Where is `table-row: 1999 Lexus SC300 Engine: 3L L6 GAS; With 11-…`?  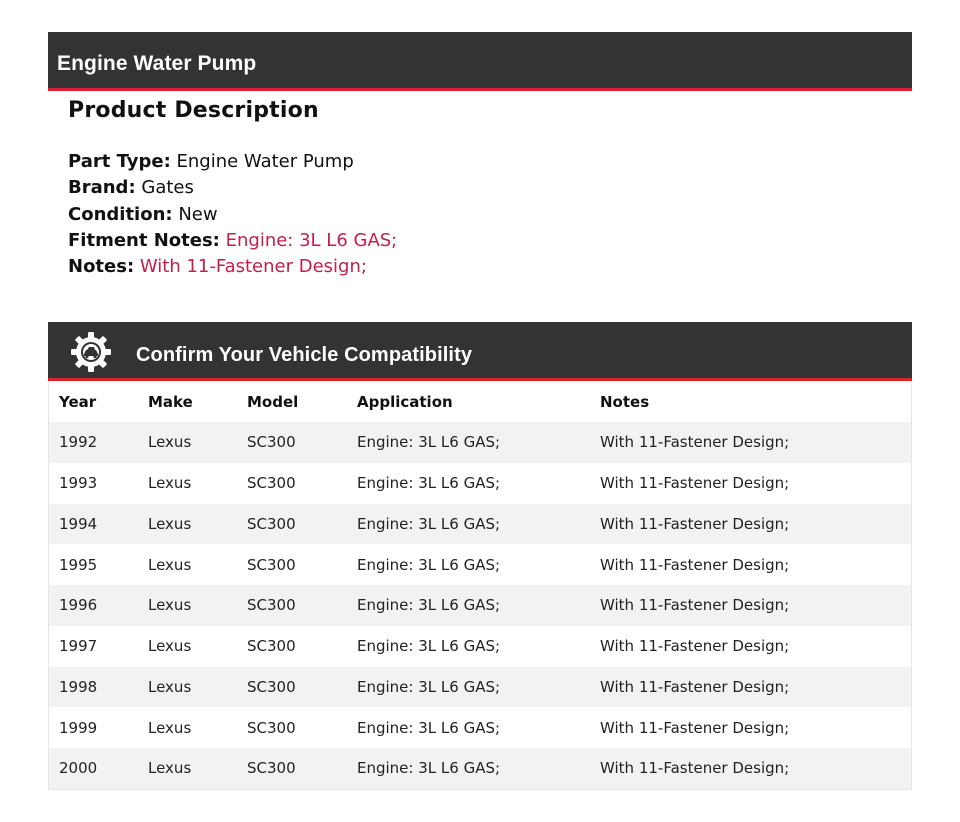
table-row: 1999 Lexus SC300 Engine: 3L L6 GAS; With 11-… is located at coordinates (480, 727).